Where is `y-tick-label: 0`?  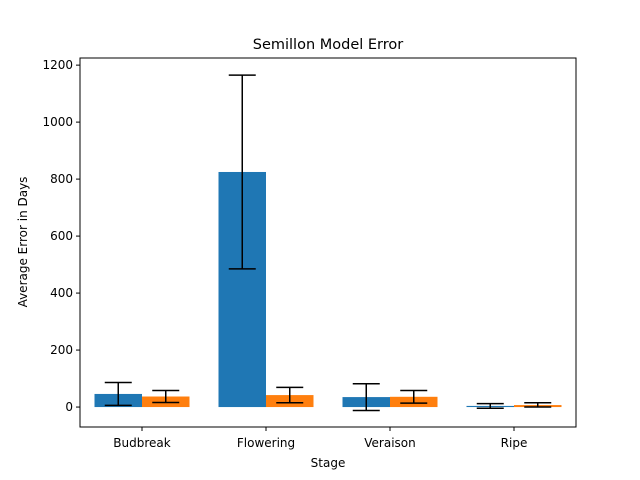 y-tick-label: 0 is located at coordinates (69, 407).